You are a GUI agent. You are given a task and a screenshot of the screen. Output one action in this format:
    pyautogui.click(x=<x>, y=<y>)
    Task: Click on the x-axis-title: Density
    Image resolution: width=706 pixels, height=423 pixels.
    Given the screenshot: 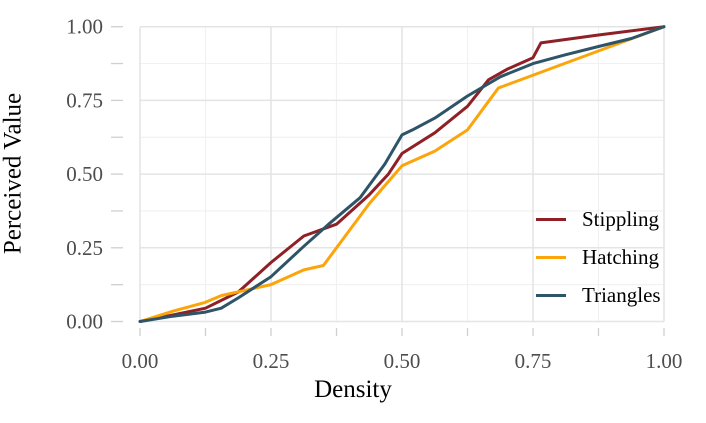 What is the action you would take?
    pyautogui.click(x=353, y=389)
    